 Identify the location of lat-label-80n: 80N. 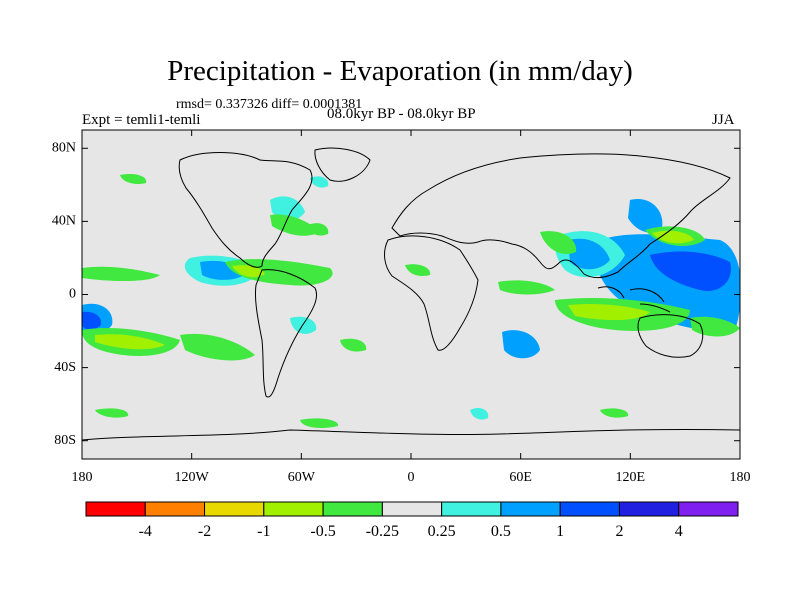
(64, 147).